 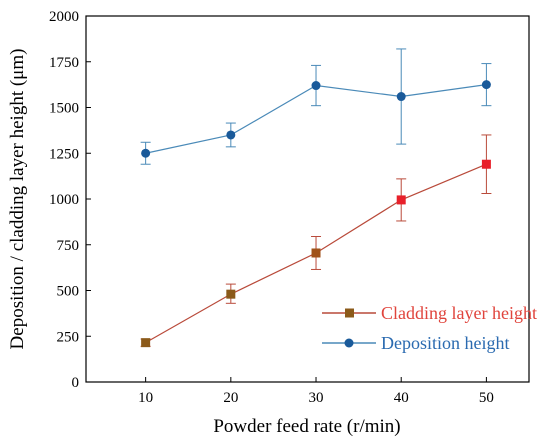 I want to click on legend-cladding-label: Cladding layer height, so click(x=459, y=313).